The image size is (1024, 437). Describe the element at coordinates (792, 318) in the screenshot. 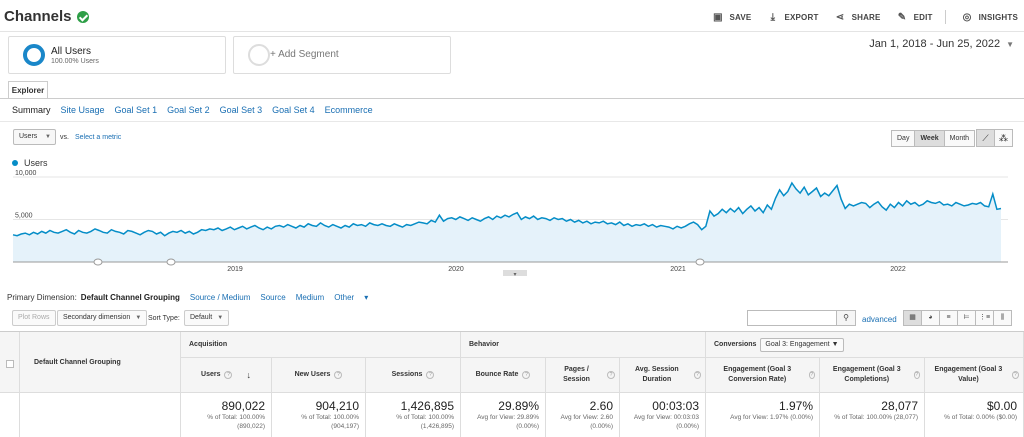

I see `table-search-input` at that location.